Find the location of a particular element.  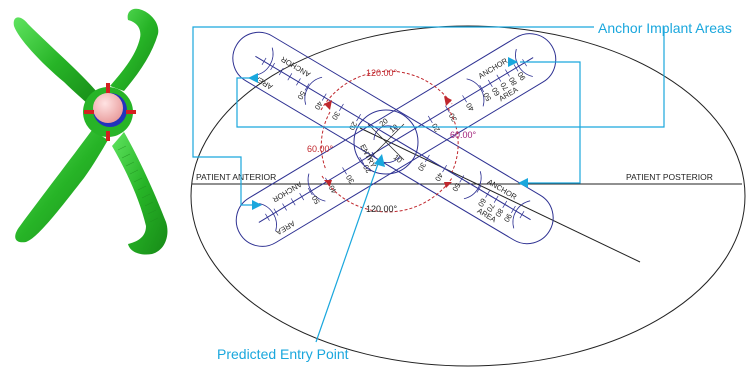

angle-label-bottom: 120.00° is located at coordinates (382, 209).